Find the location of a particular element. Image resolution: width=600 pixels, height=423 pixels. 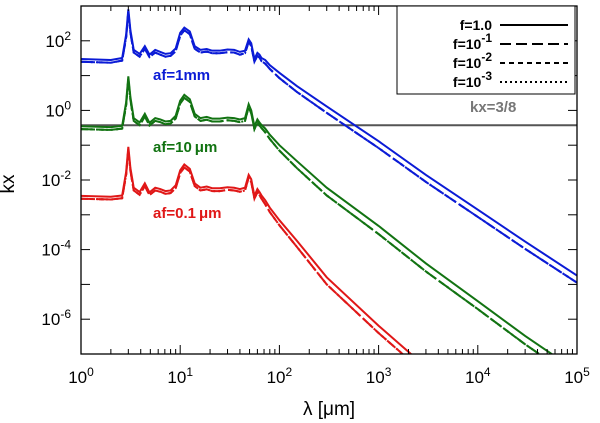

legend-label: f=10-2 is located at coordinates (472, 60).